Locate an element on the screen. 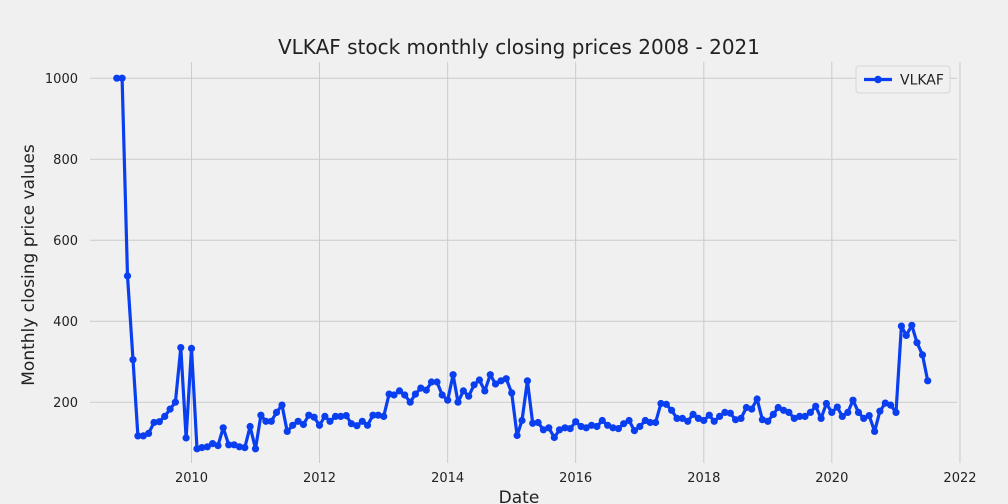 This screenshot has height=504, width=1008. x-axis-label: Date is located at coordinates (519, 496).